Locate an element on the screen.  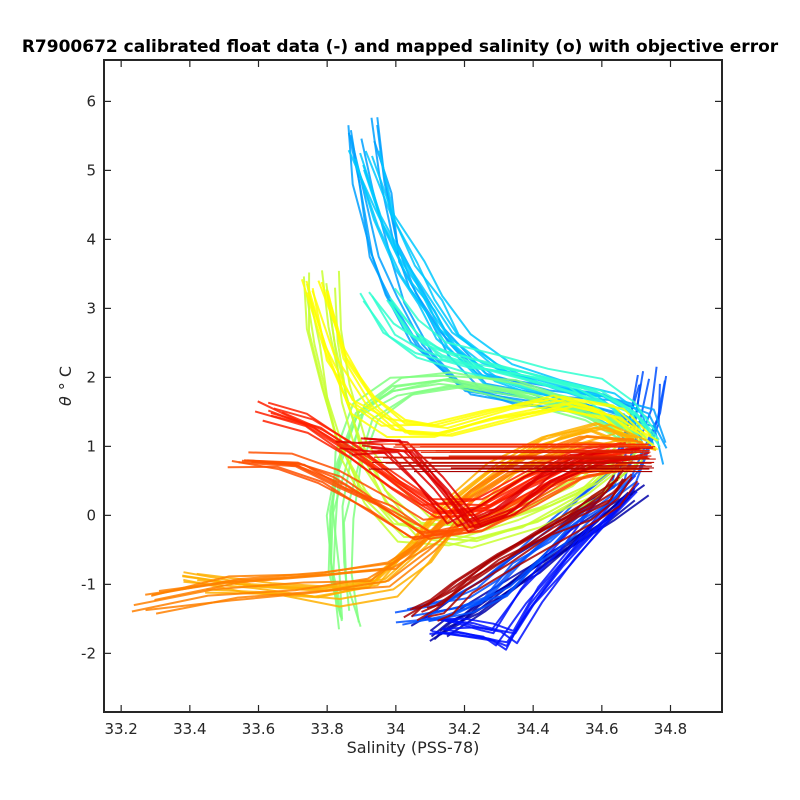
y-axis-symbol: θ is located at coordinates (65, 401).